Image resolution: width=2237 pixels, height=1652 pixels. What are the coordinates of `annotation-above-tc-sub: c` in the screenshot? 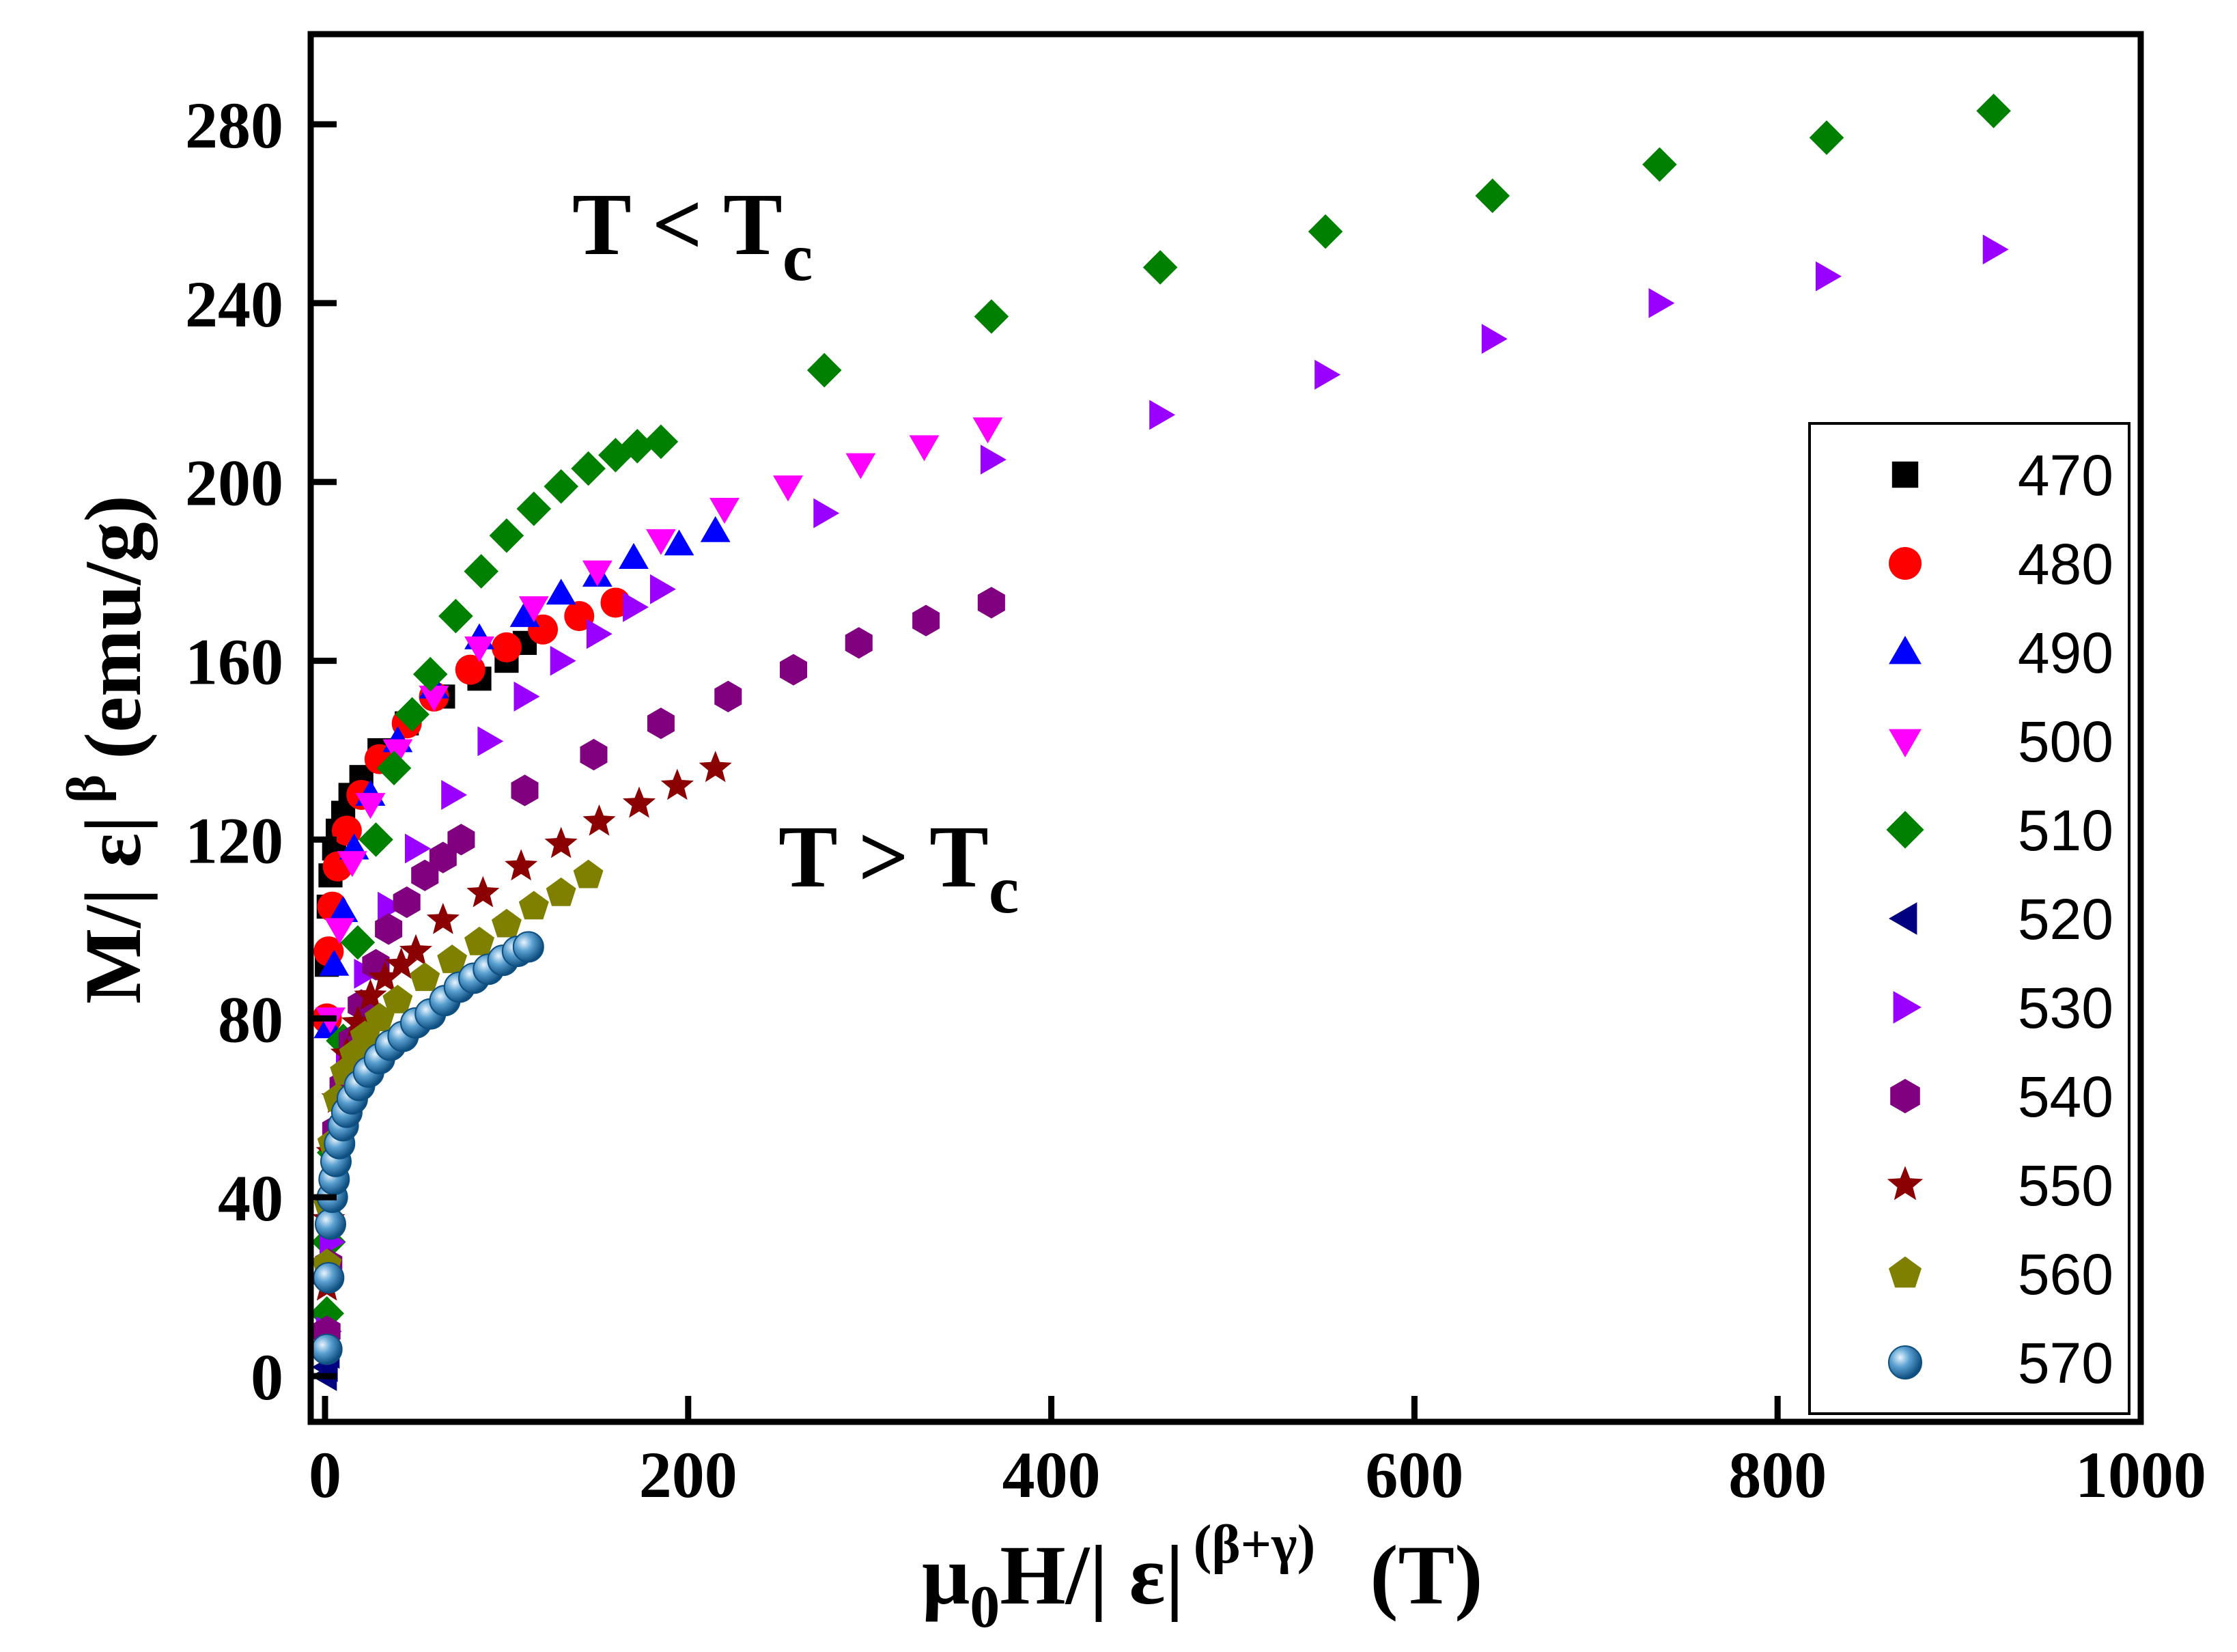 It's located at (1004, 889).